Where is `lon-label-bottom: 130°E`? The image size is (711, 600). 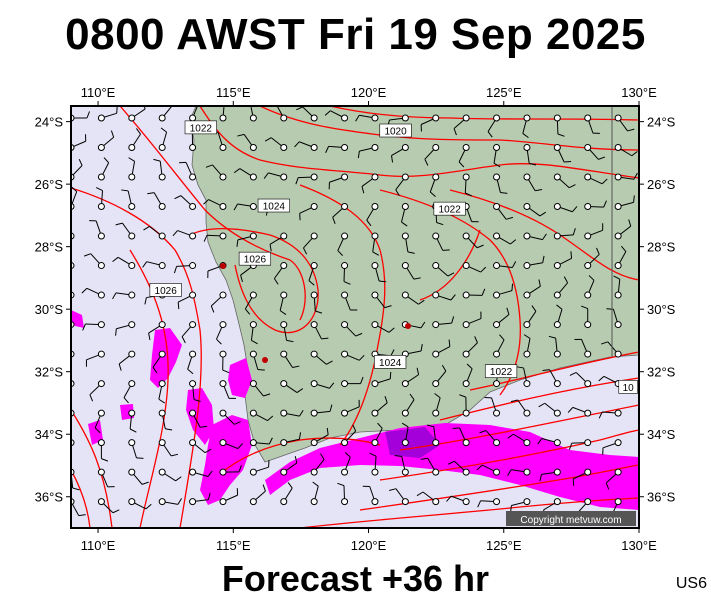
lon-label-bottom: 130°E is located at coordinates (639, 545).